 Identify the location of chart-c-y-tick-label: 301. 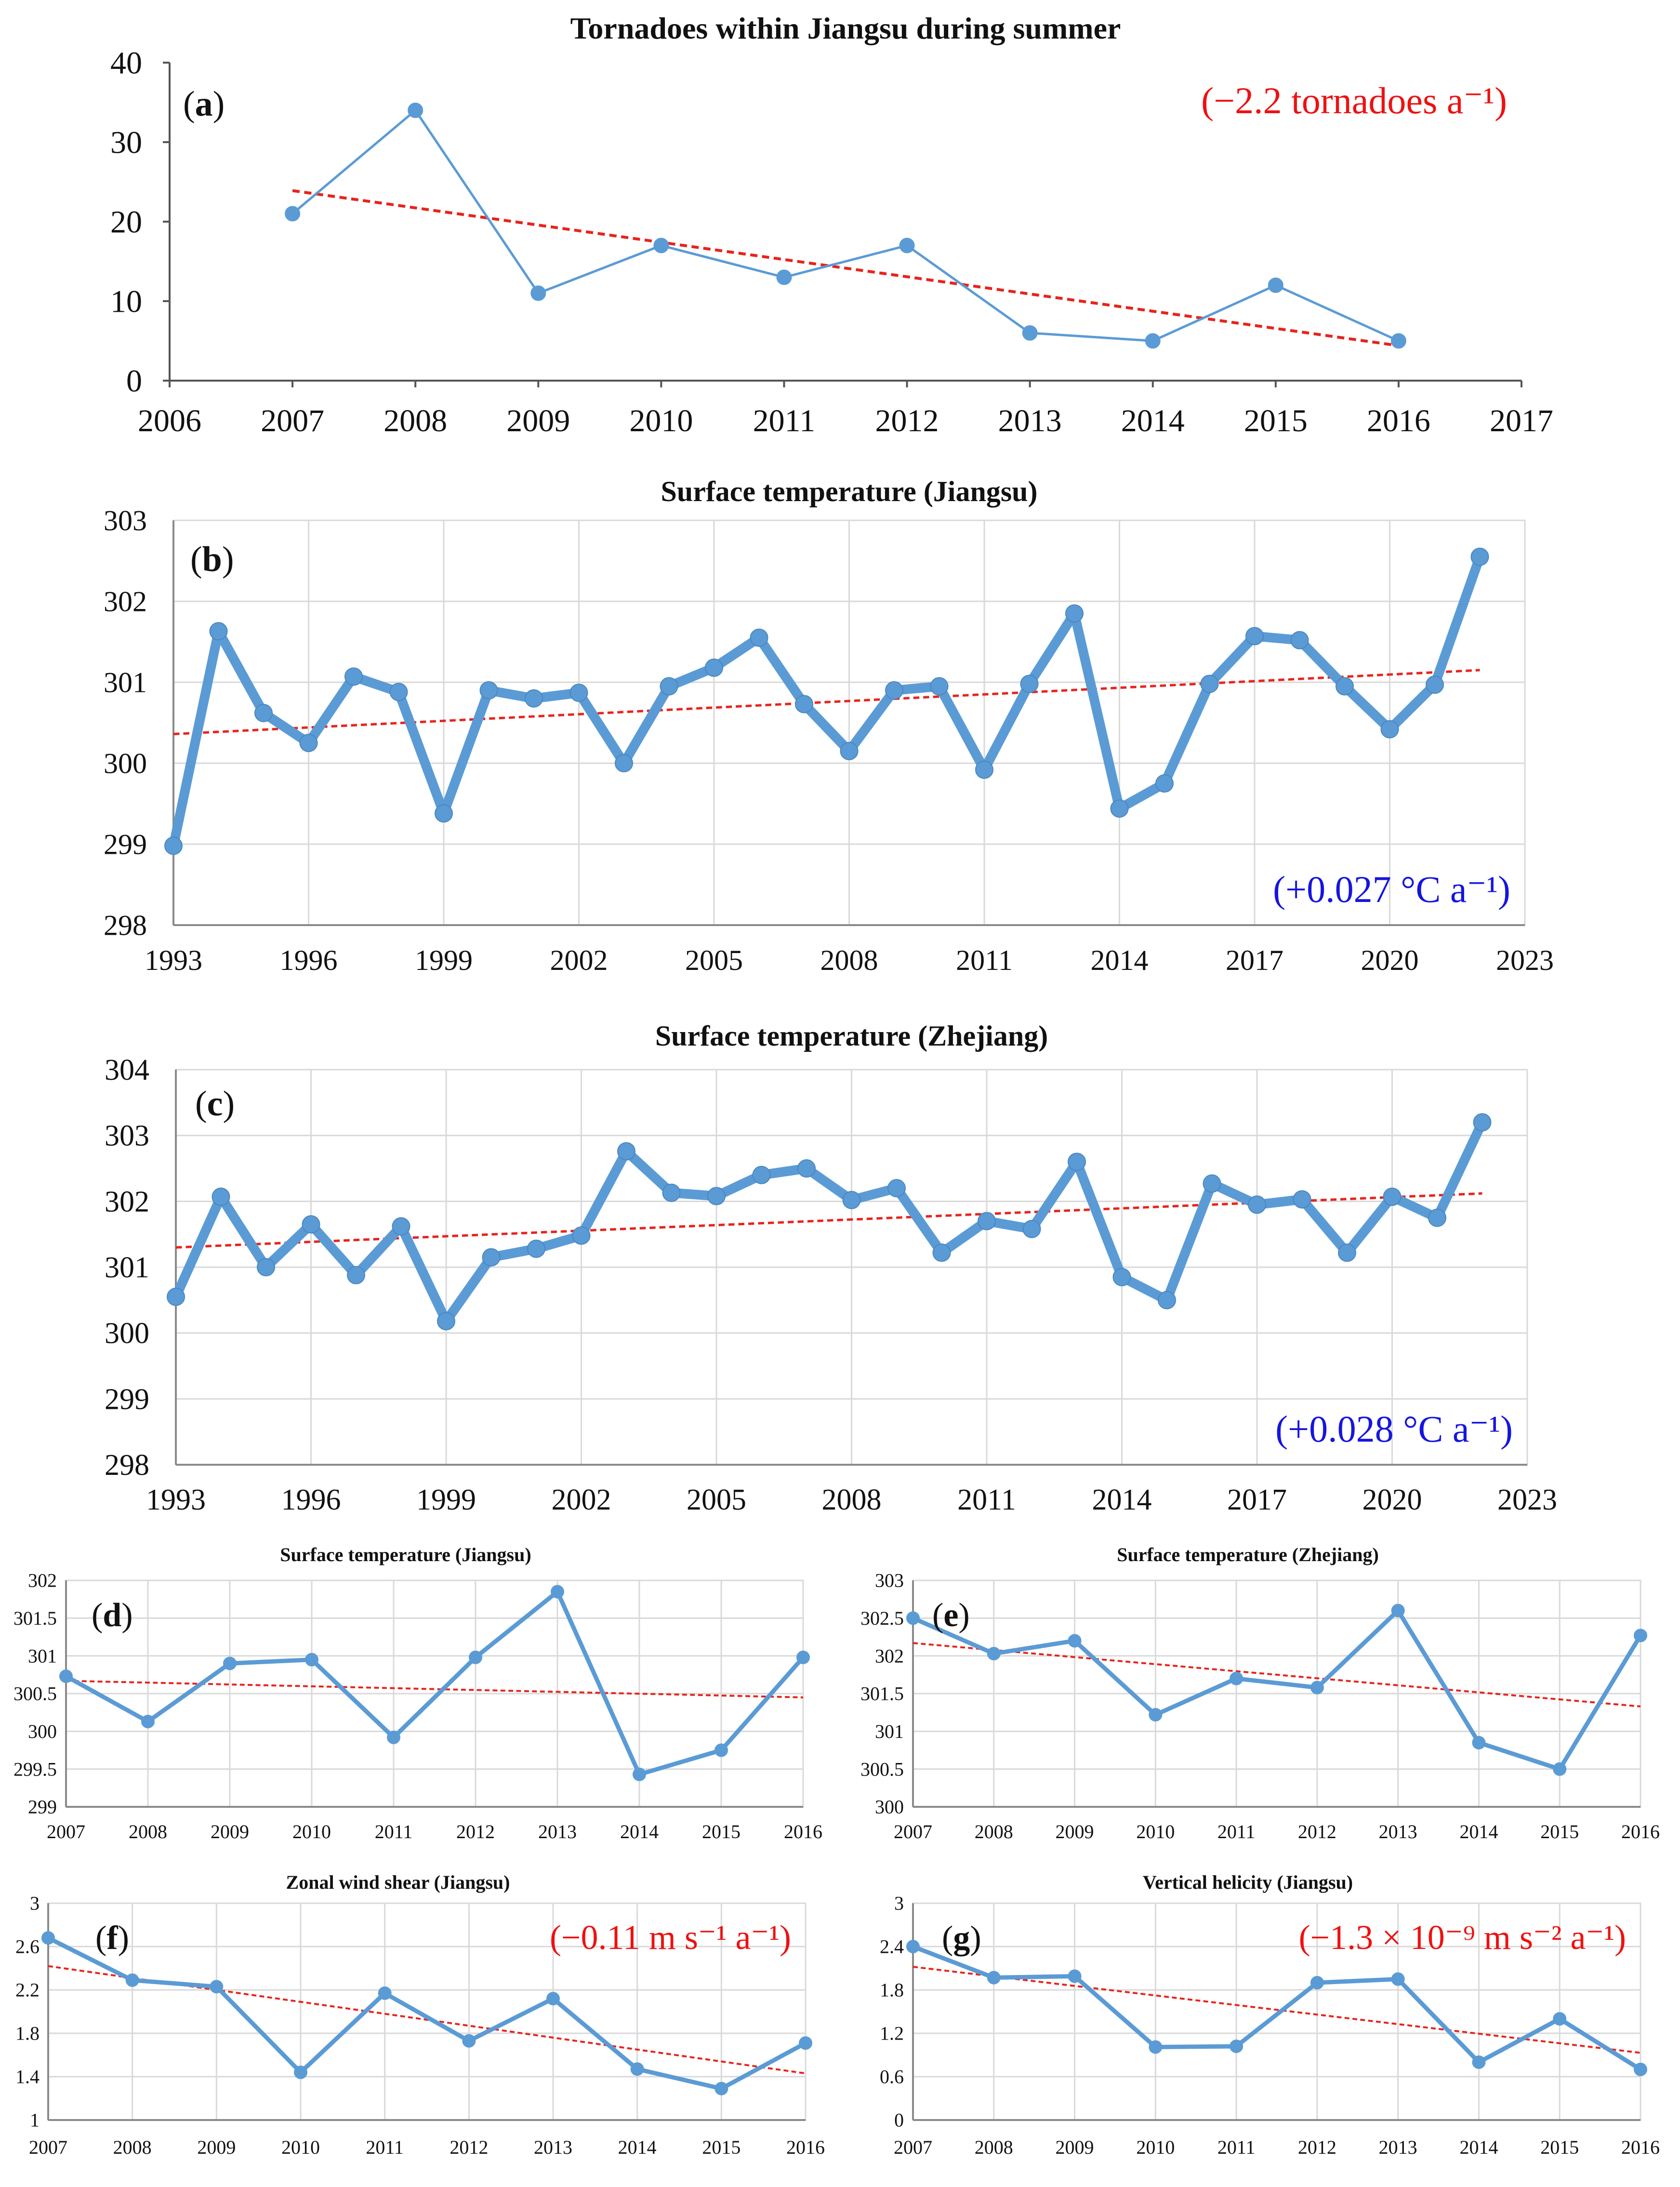
(127, 1267).